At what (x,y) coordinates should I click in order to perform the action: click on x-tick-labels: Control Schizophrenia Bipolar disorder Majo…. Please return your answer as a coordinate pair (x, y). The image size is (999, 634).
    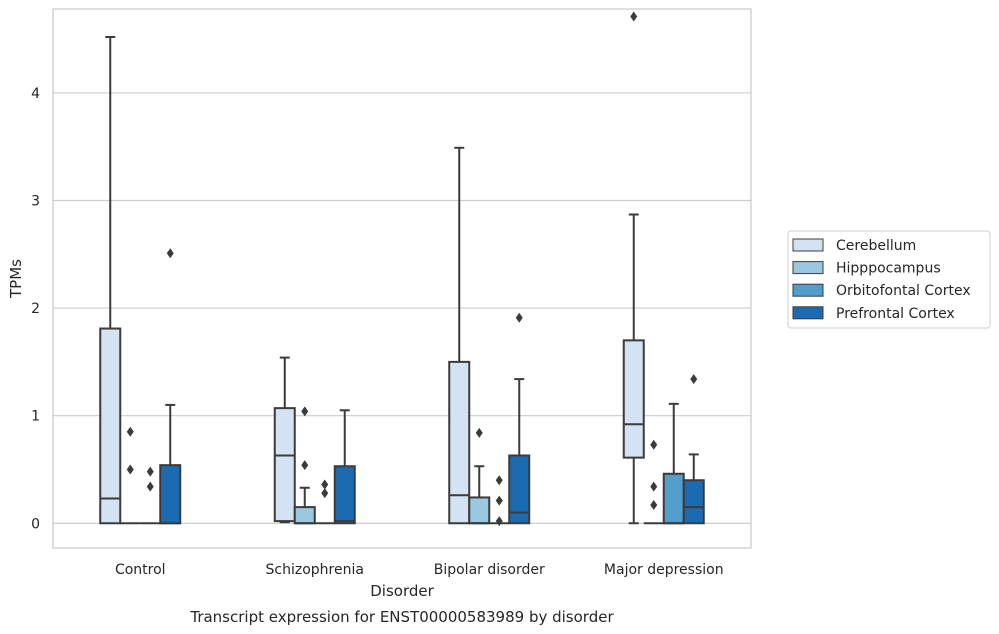
    Looking at the image, I should click on (419, 570).